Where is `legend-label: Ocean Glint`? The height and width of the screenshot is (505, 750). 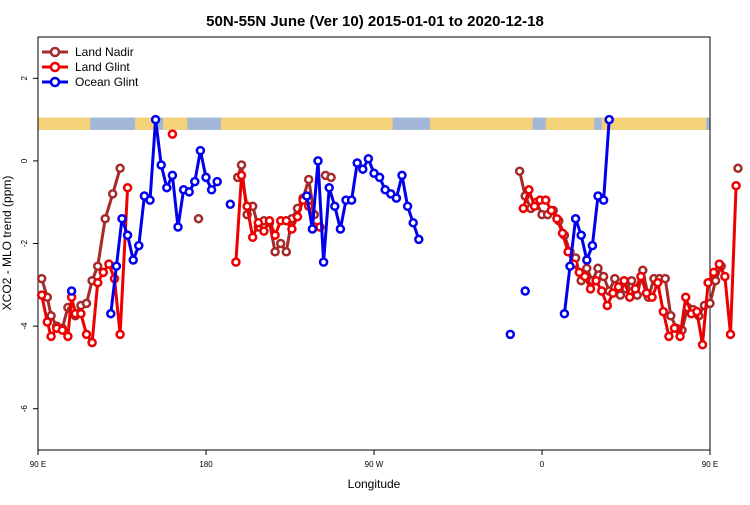 legend-label: Ocean Glint is located at coordinates (107, 82).